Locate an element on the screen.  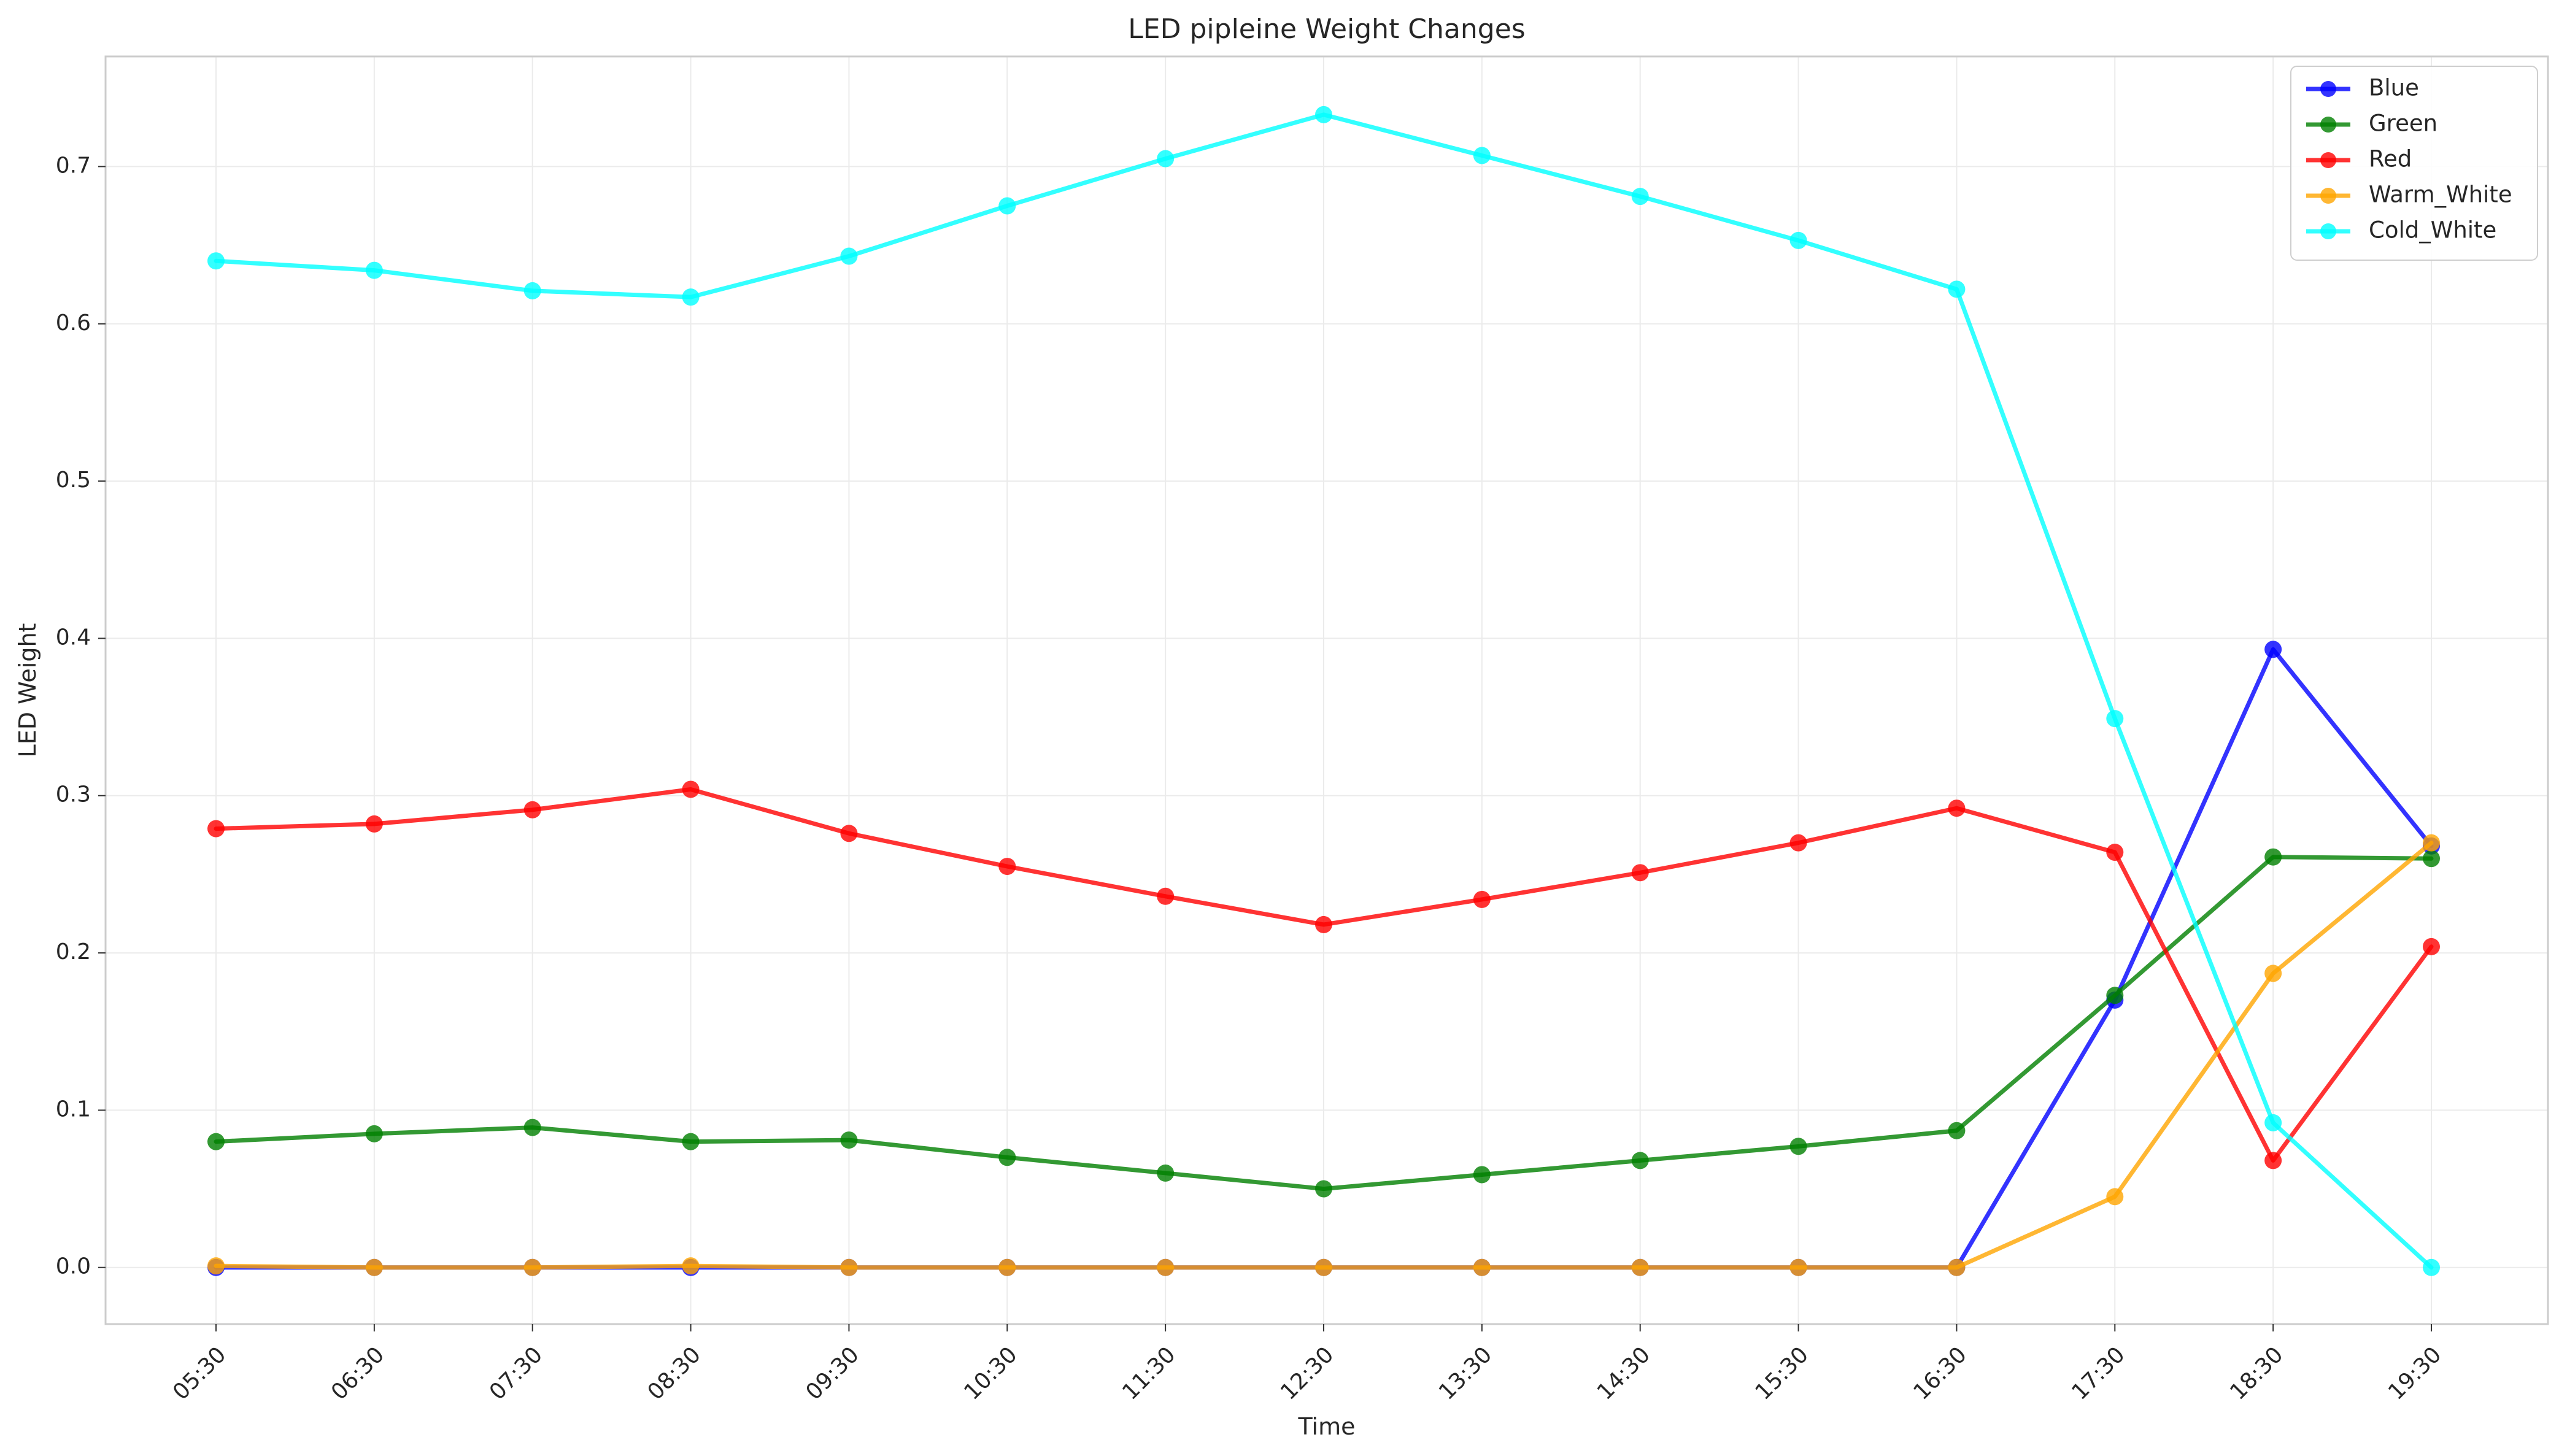
y-tick-label: 0.2 is located at coordinates (73, 952).